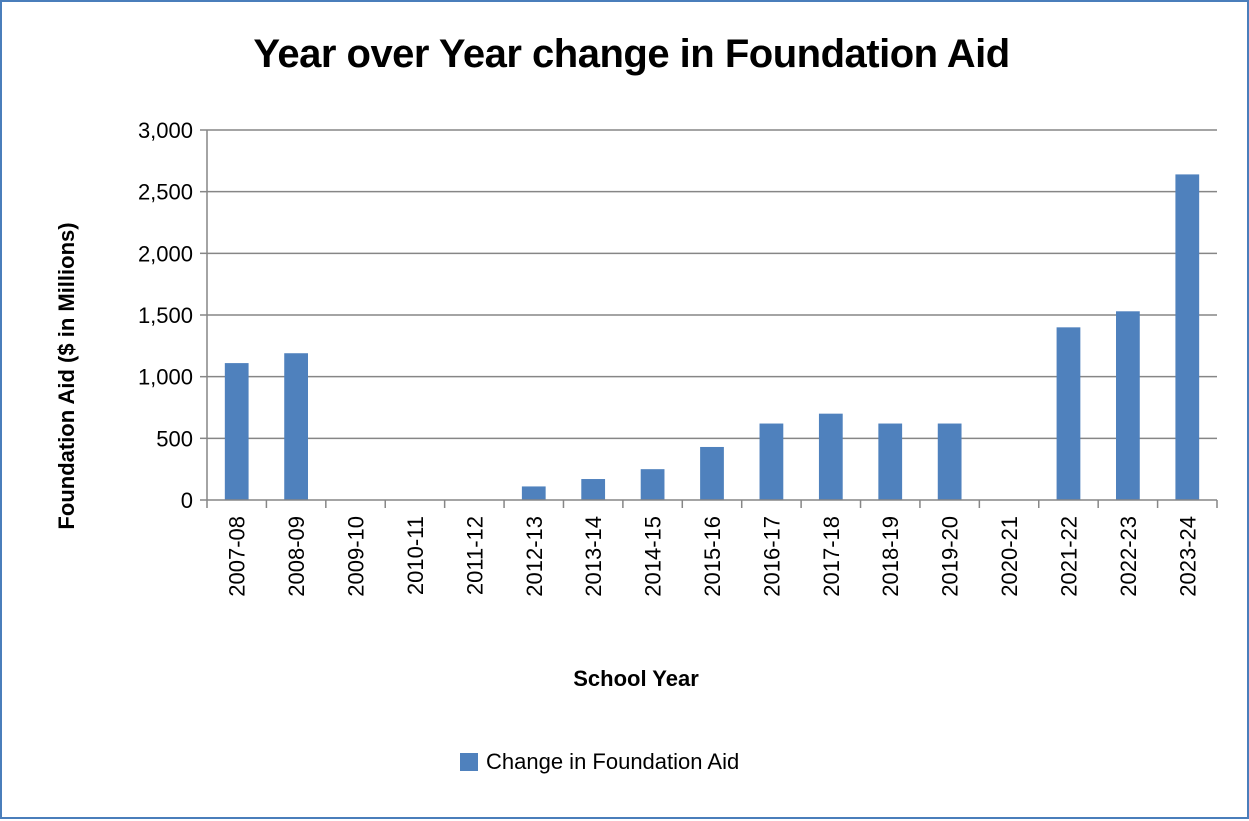 The width and height of the screenshot is (1249, 821). Describe the element at coordinates (593, 556) in the screenshot. I see `x-tick-label: 2013-14` at that location.